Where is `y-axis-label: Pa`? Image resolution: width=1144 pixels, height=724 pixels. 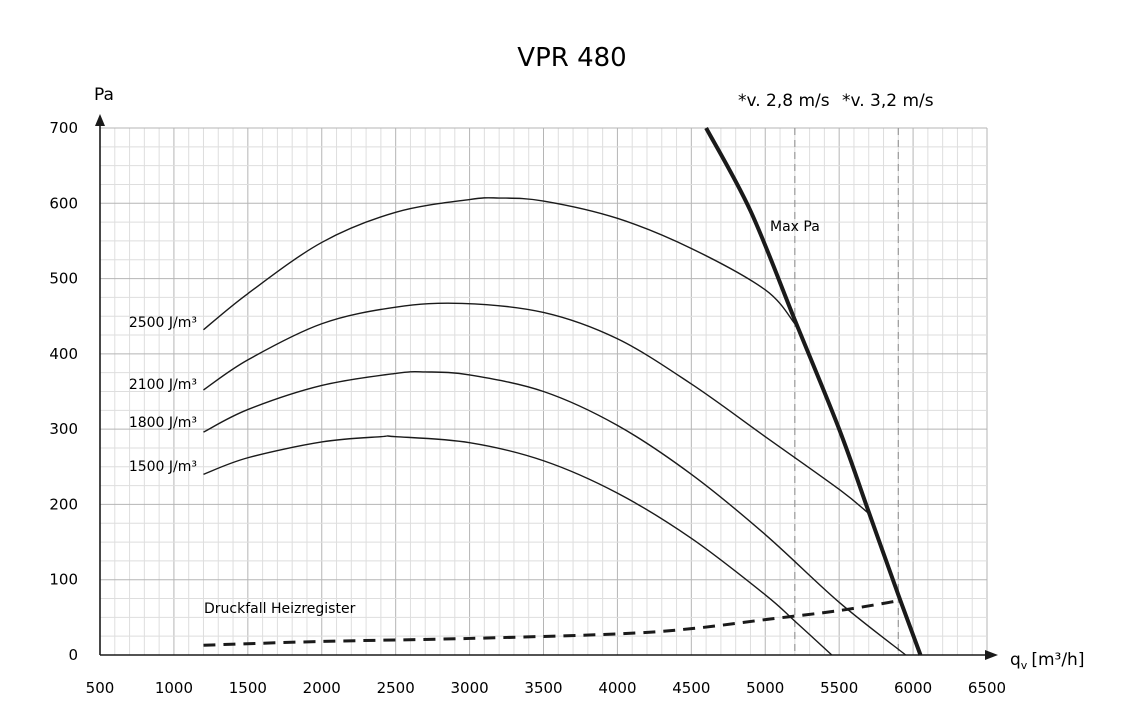 y-axis-label: Pa is located at coordinates (104, 95).